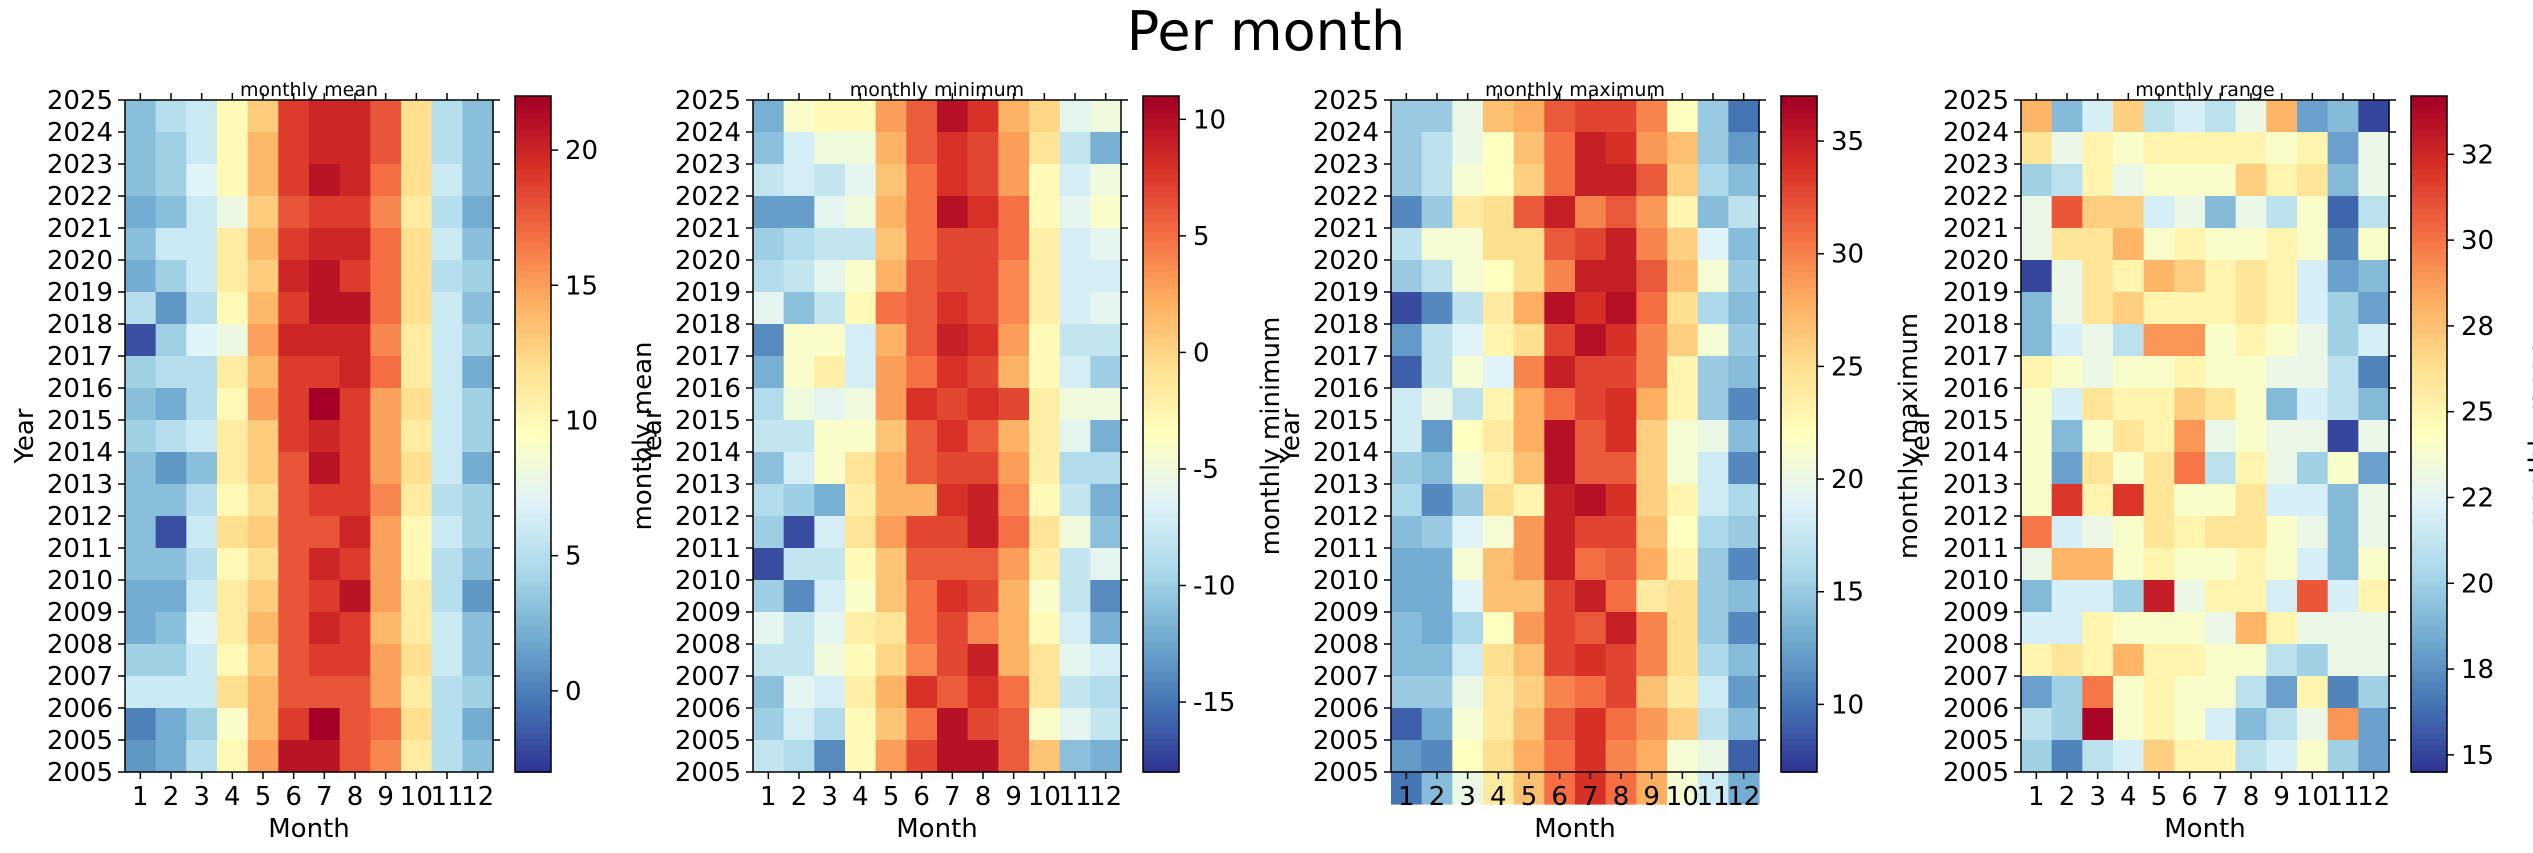  I want to click on x-tick-label: 4, so click(1498, 797).